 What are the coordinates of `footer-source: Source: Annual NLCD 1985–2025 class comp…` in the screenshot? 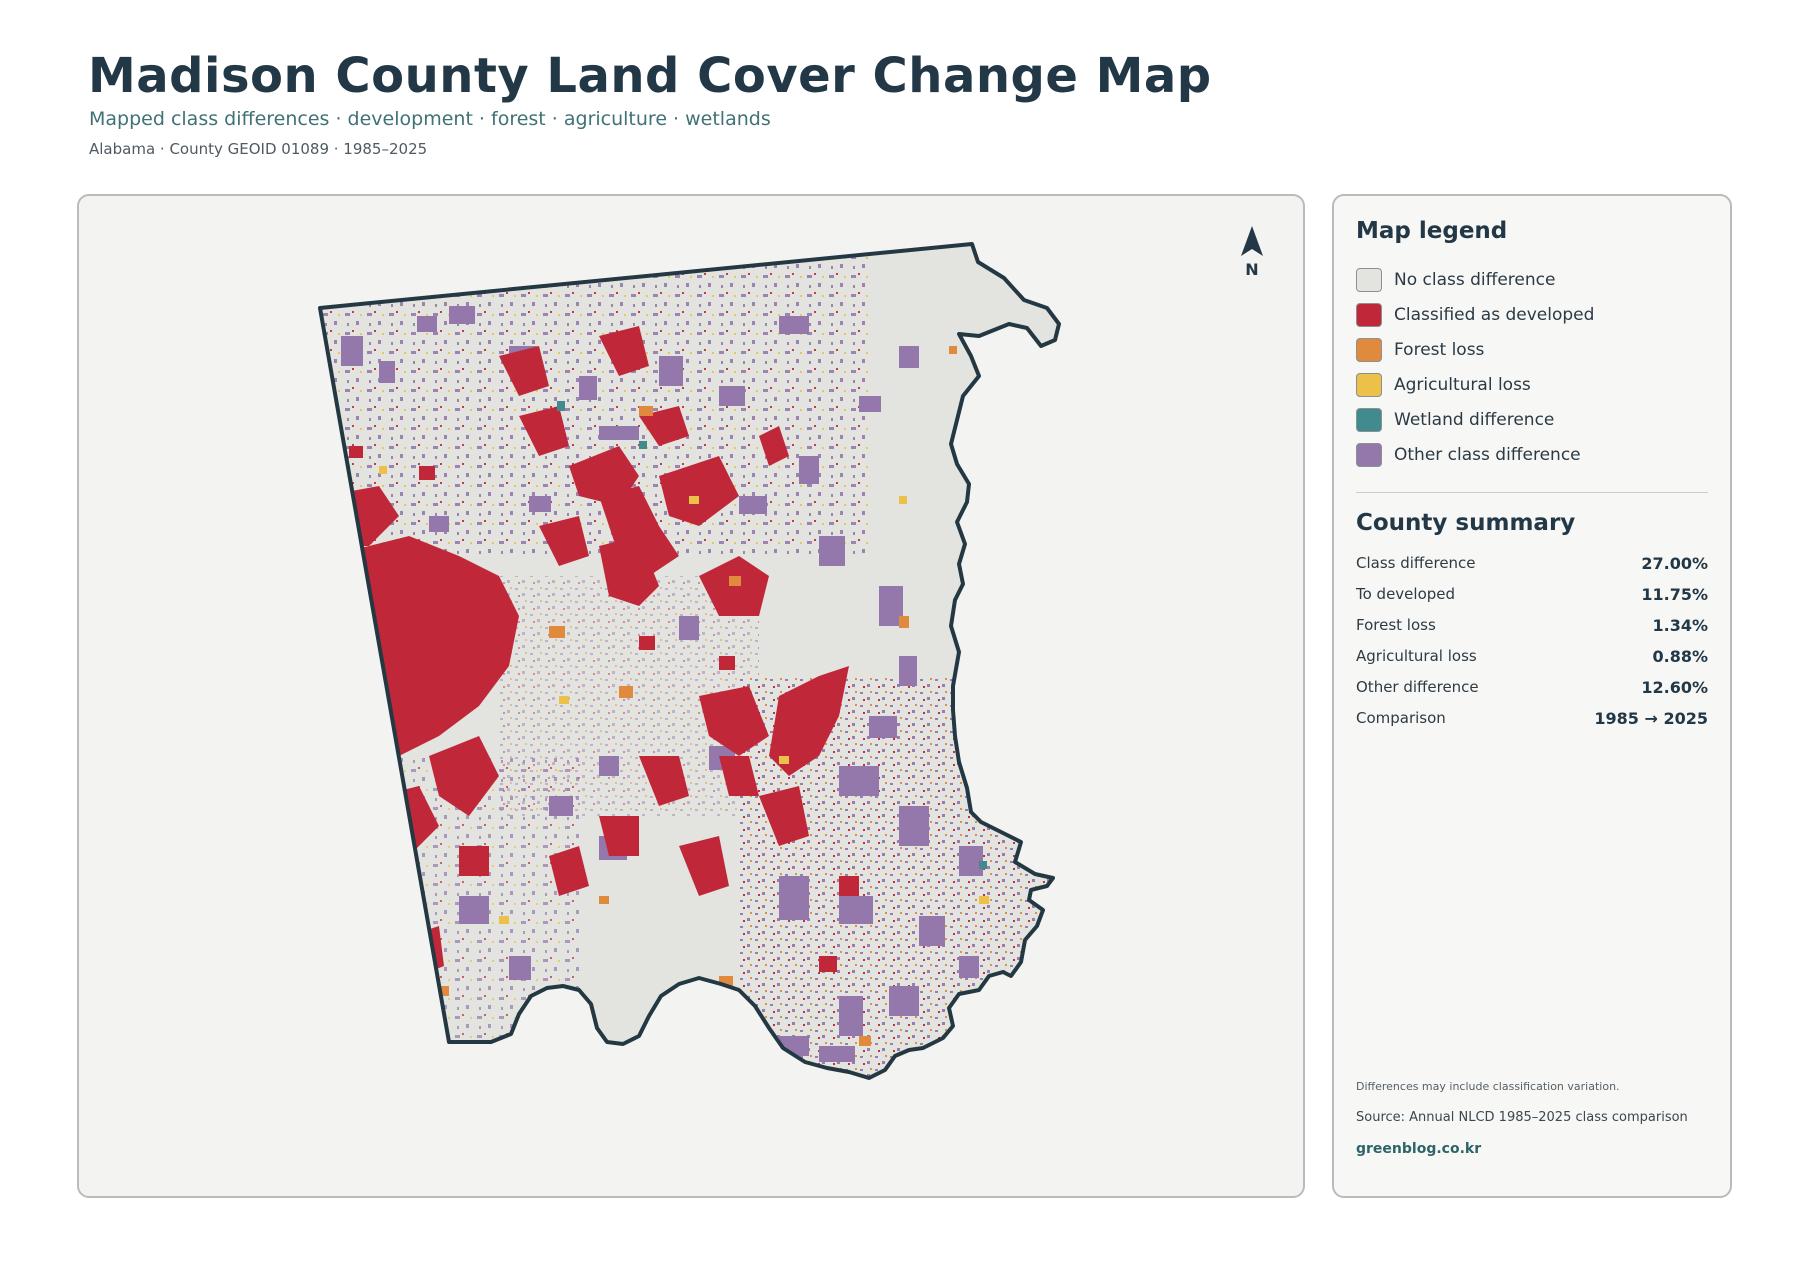 It's located at (1522, 1117).